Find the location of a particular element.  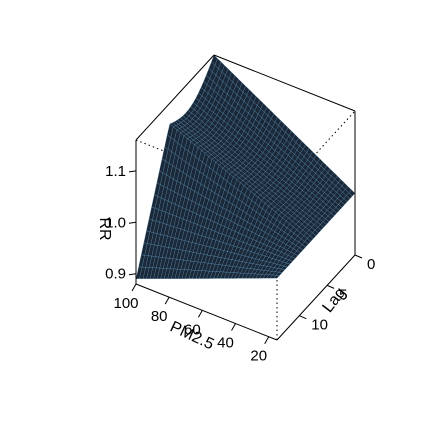

x-tick-label: 60 is located at coordinates (192, 329).